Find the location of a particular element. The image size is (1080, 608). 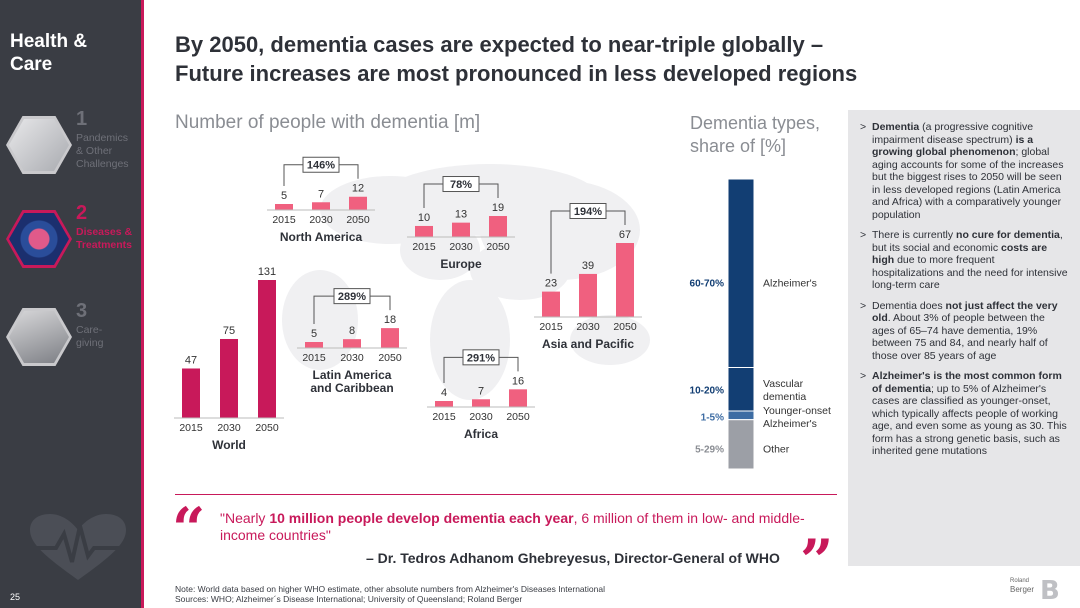

bar-value-label: 10 is located at coordinates (424, 218).